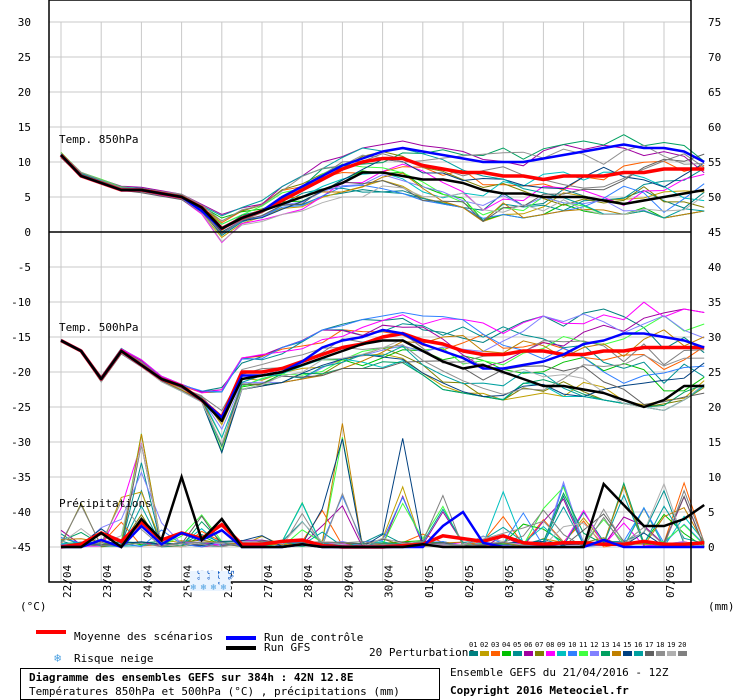 The height and width of the screenshot is (700, 740). I want to click on y-tick-label-right: 75, so click(714, 22).